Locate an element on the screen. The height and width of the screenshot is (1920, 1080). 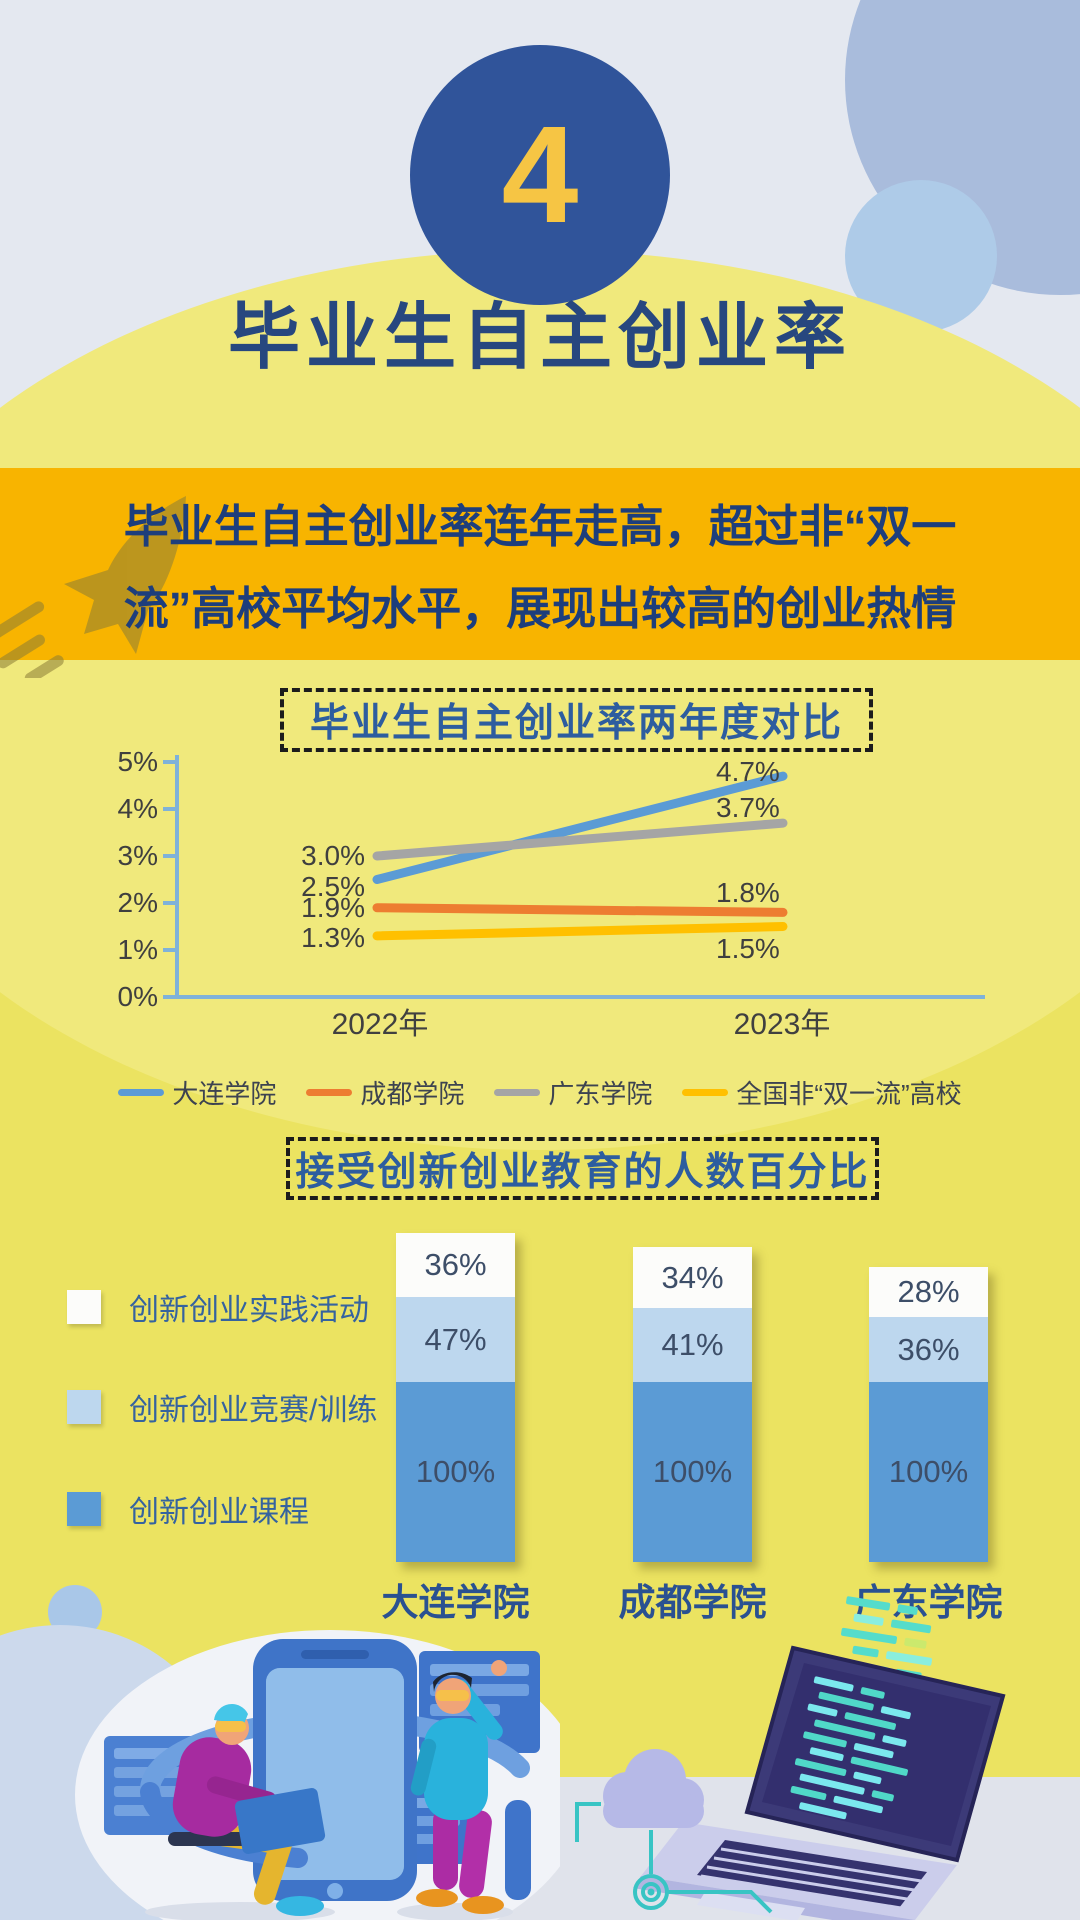
line-chart-legend: 大连学院 成都学院 广东学院 全国非“双一流”高校 is located at coordinates (540, 1092).